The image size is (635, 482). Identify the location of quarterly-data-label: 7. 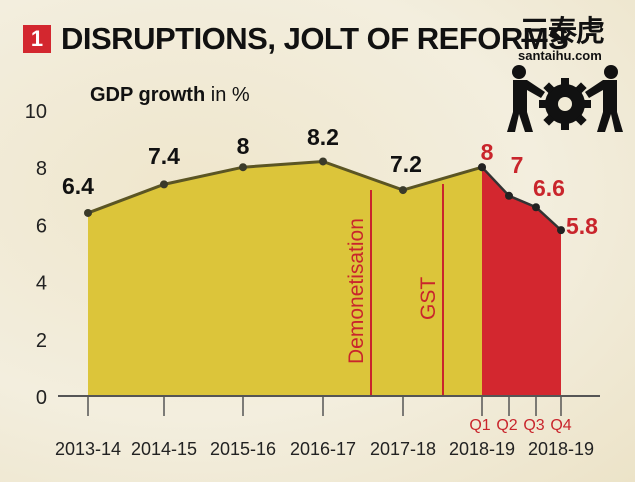
(517, 165).